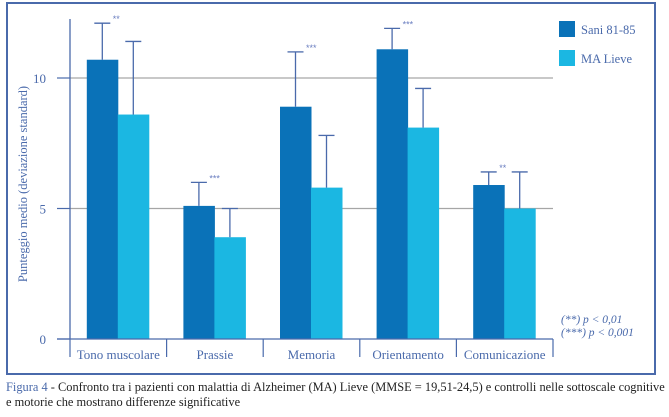 This screenshot has height=417, width=669. I want to click on legend-label-ma-lieve: MA Lieve, so click(606, 59).